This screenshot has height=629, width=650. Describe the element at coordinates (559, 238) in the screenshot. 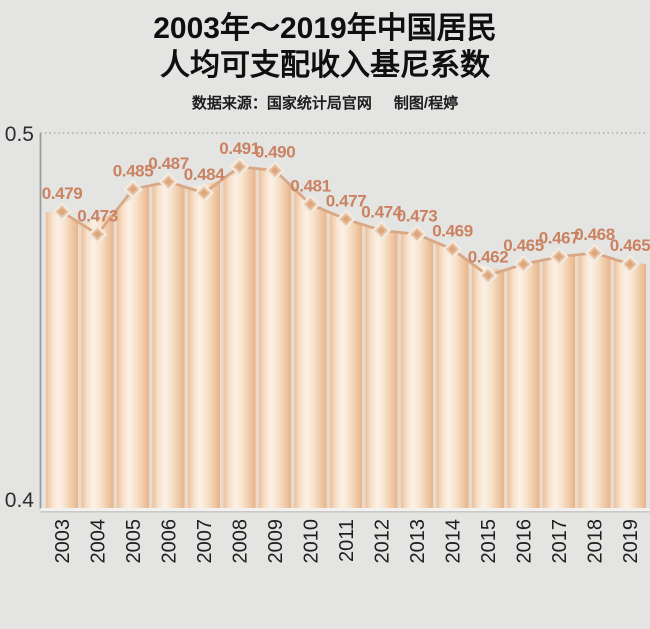

I see `value-label: 0.467` at that location.